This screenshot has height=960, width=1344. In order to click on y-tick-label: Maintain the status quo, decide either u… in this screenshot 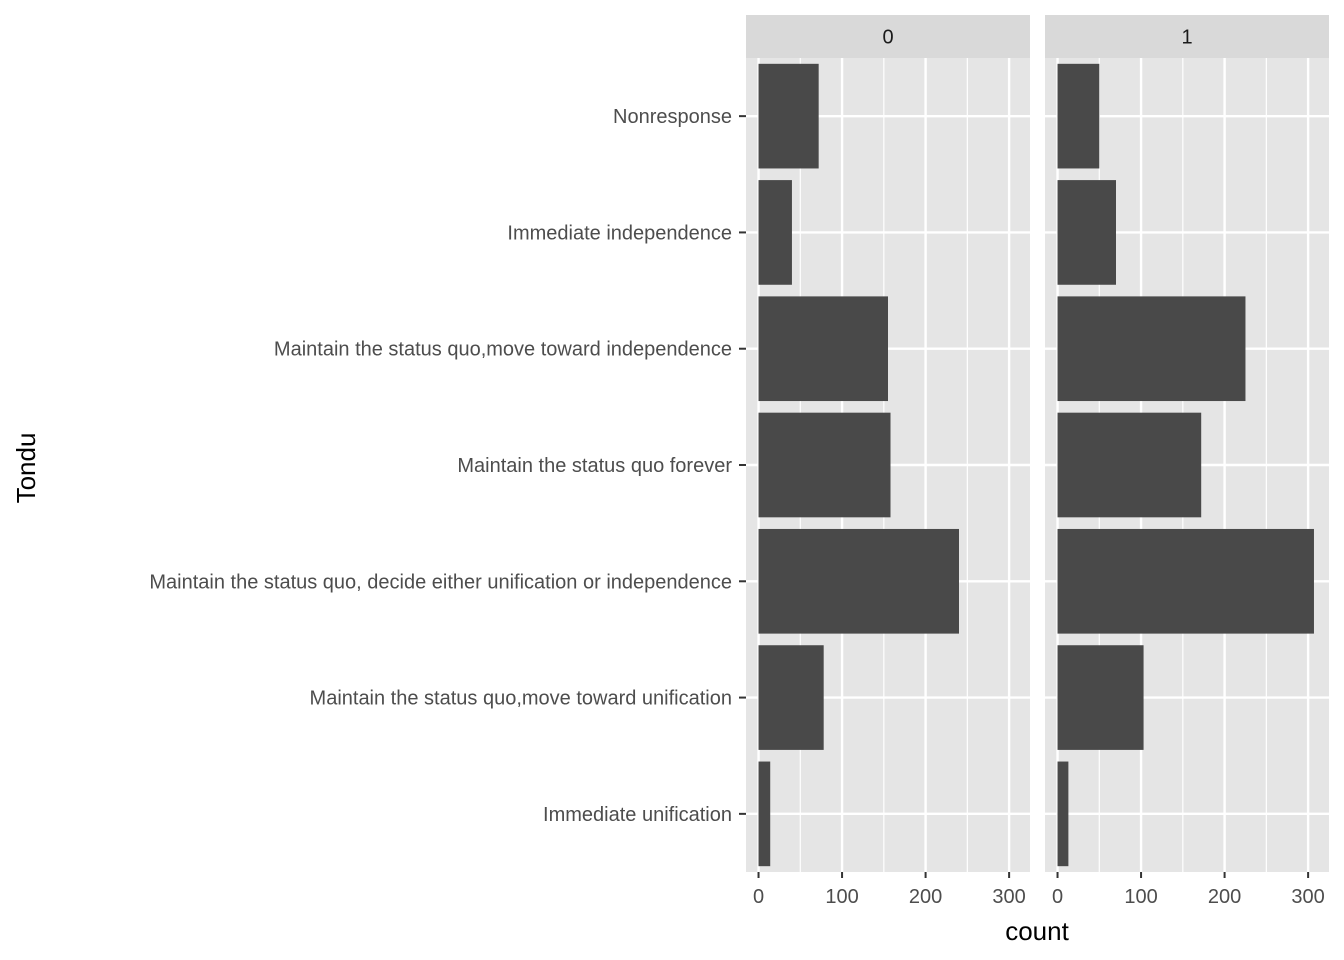, I will do `click(440, 582)`.